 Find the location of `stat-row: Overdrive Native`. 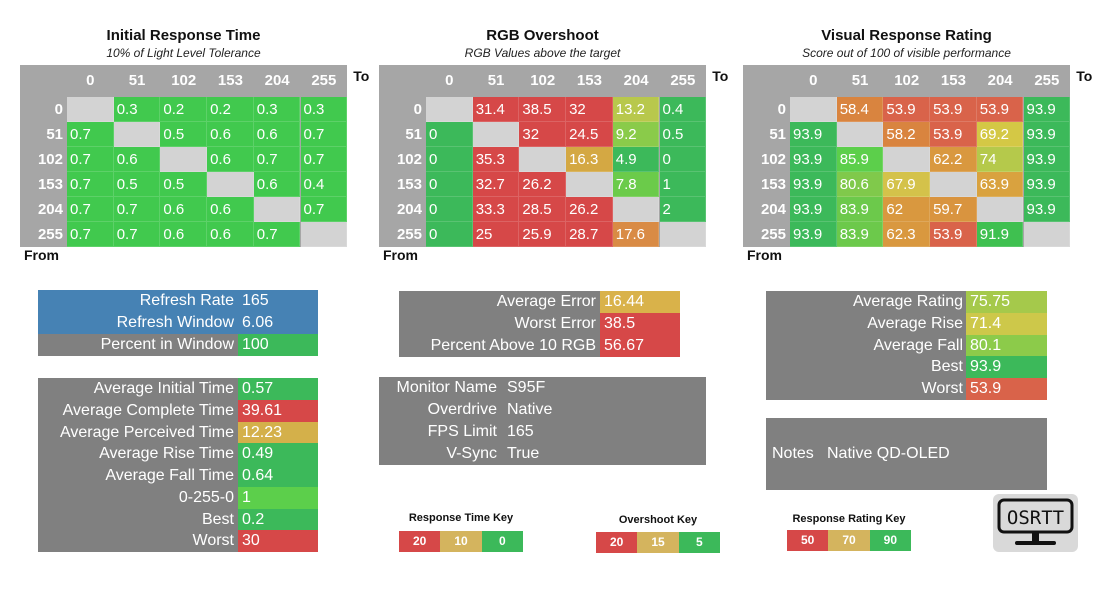

stat-row: Overdrive Native is located at coordinates (542, 410).